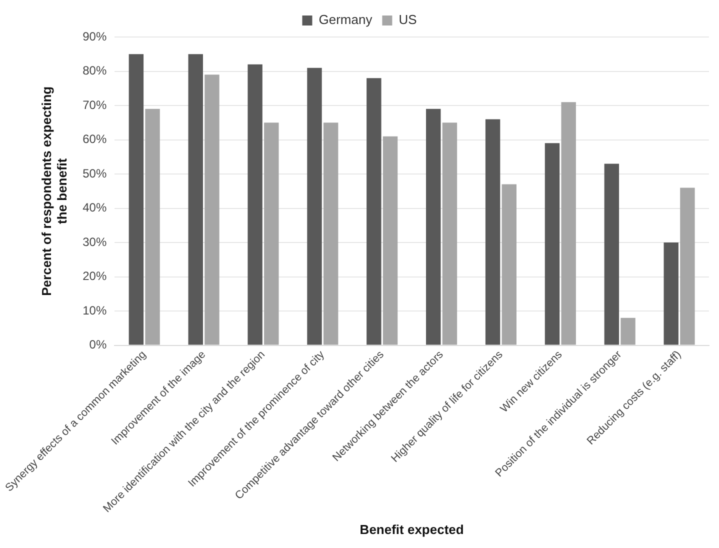 Image resolution: width=719 pixels, height=548 pixels. Describe the element at coordinates (54, 191) in the screenshot. I see `y-axis-title: Percent of respondents expecting the benefit` at that location.